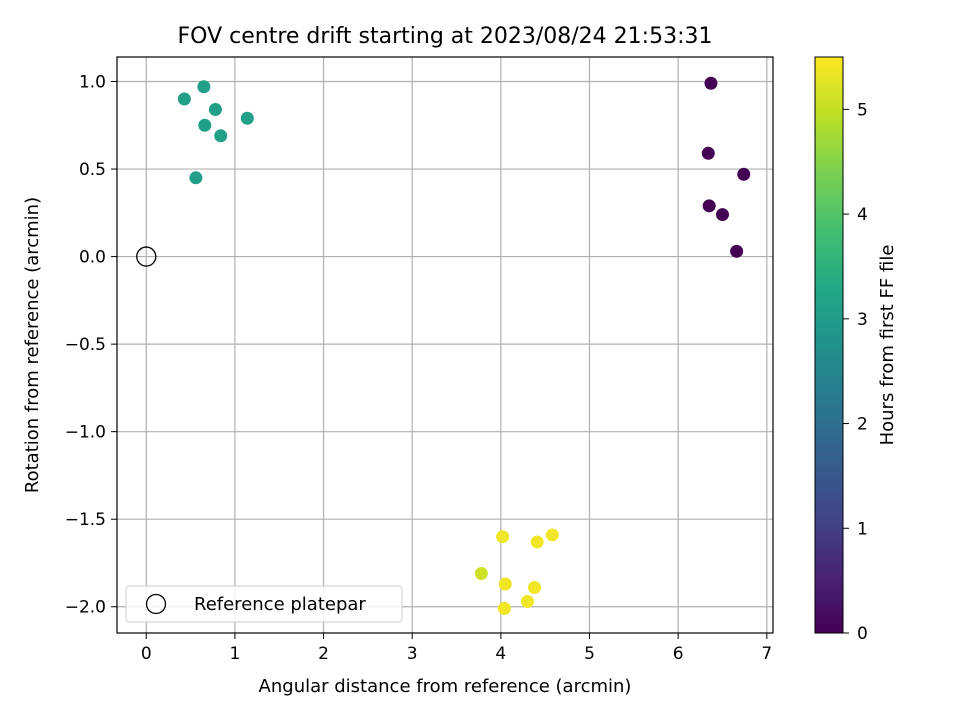 The image size is (960, 720). Describe the element at coordinates (500, 654) in the screenshot. I see `x-tick-label: 4` at that location.